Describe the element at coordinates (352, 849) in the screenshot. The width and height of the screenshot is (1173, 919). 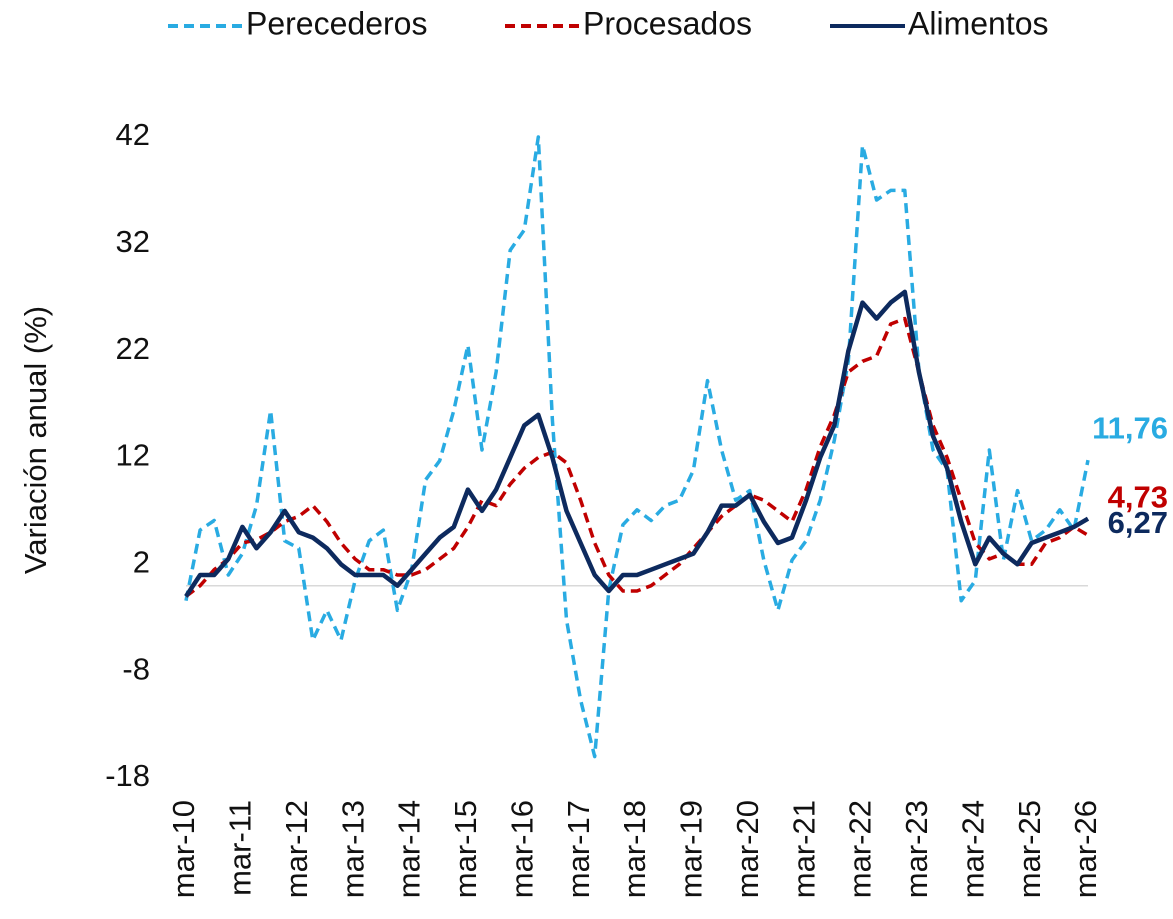
I see `x-tick-label: mar-13` at that location.